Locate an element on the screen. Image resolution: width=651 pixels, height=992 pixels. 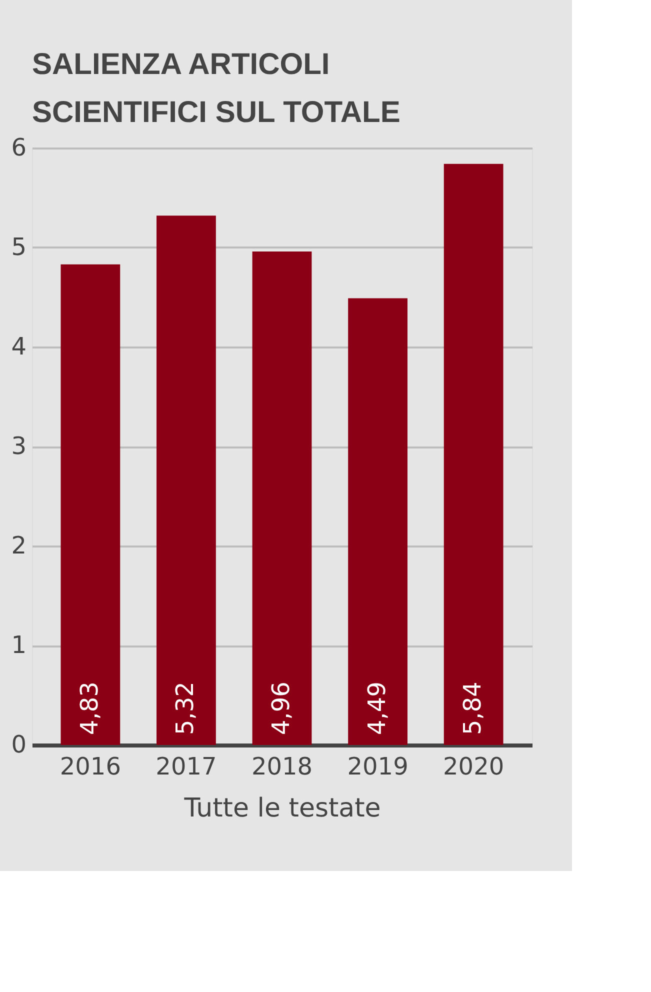
text: SCIENTIFICI SUL TOTALE is located at coordinates (216, 112).